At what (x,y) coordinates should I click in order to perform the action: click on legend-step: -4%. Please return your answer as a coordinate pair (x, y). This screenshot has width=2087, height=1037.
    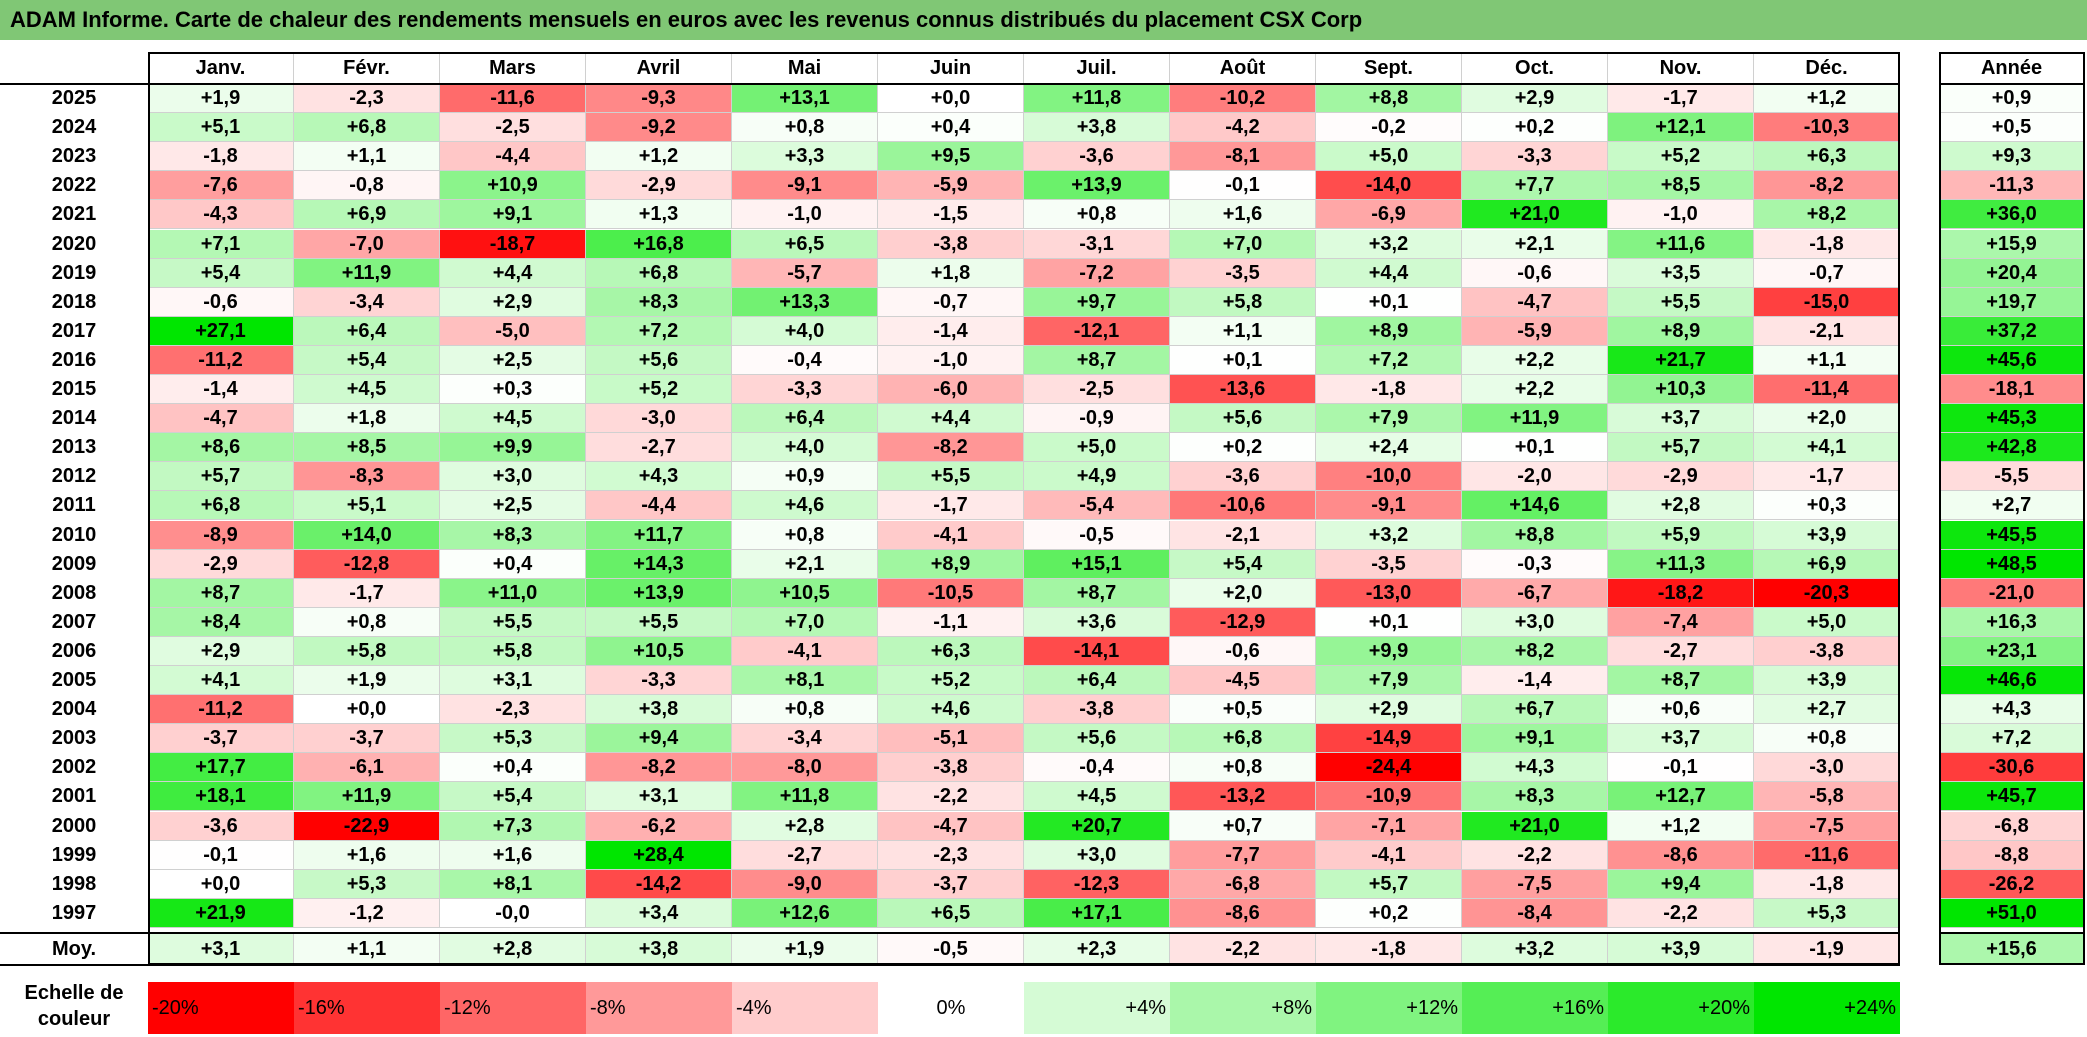
    Looking at the image, I should click on (805, 1008).